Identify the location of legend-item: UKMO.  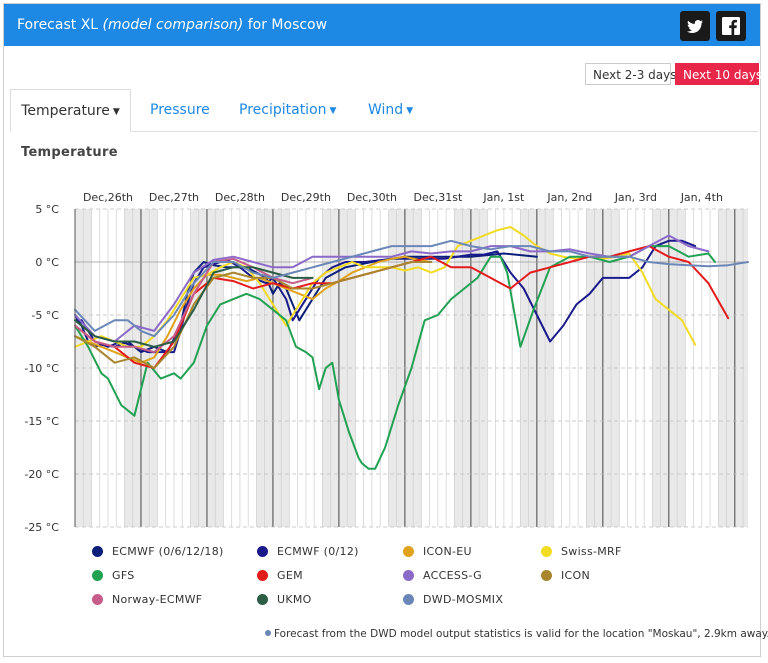
(284, 601).